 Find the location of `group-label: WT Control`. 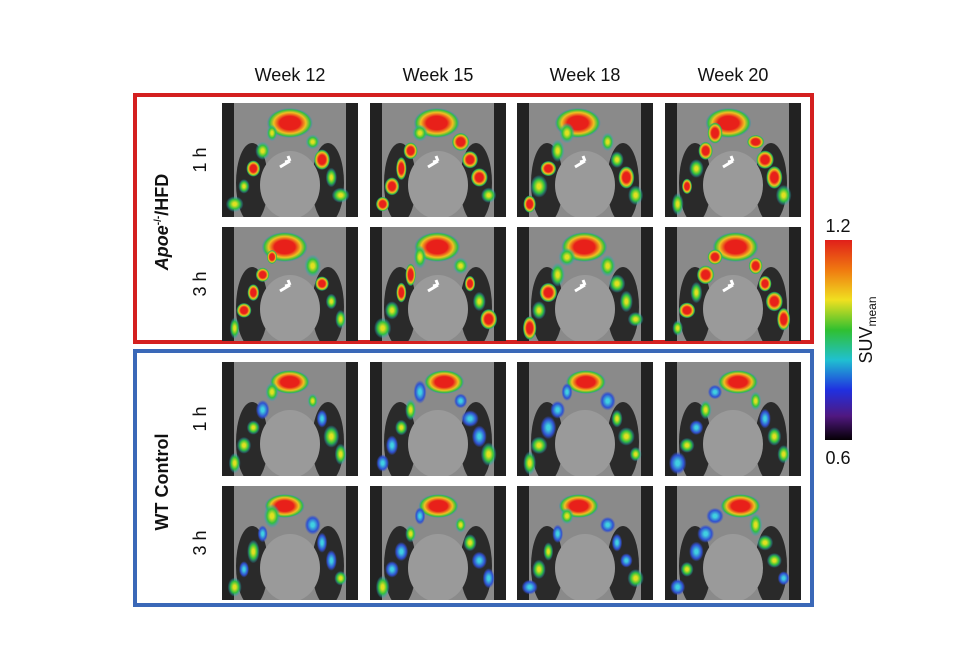

group-label: WT Control is located at coordinates (162, 482).